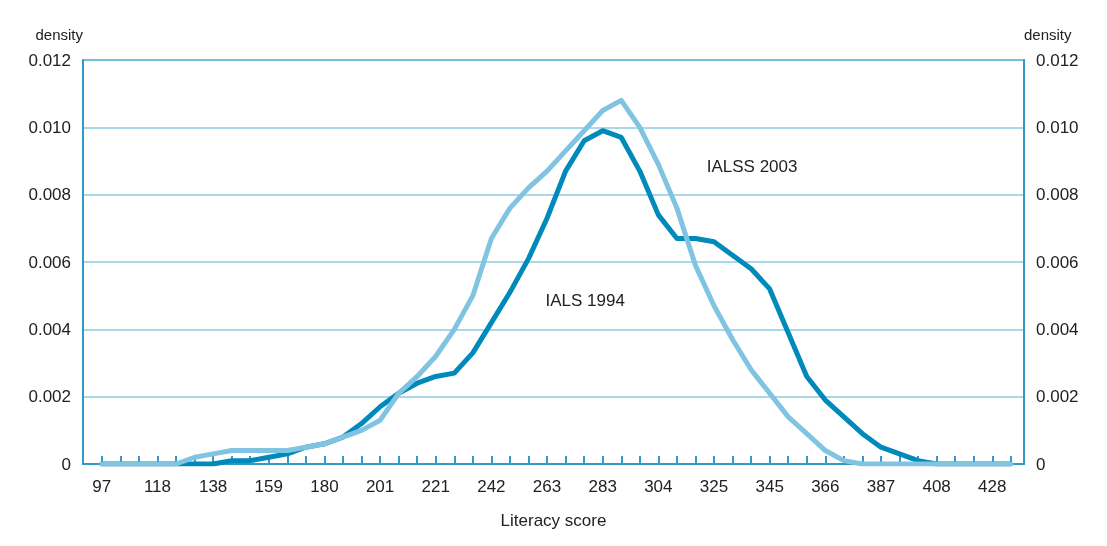 The height and width of the screenshot is (546, 1107). Describe the element at coordinates (553, 520) in the screenshot. I see `x-axis-title: Literacy score` at that location.